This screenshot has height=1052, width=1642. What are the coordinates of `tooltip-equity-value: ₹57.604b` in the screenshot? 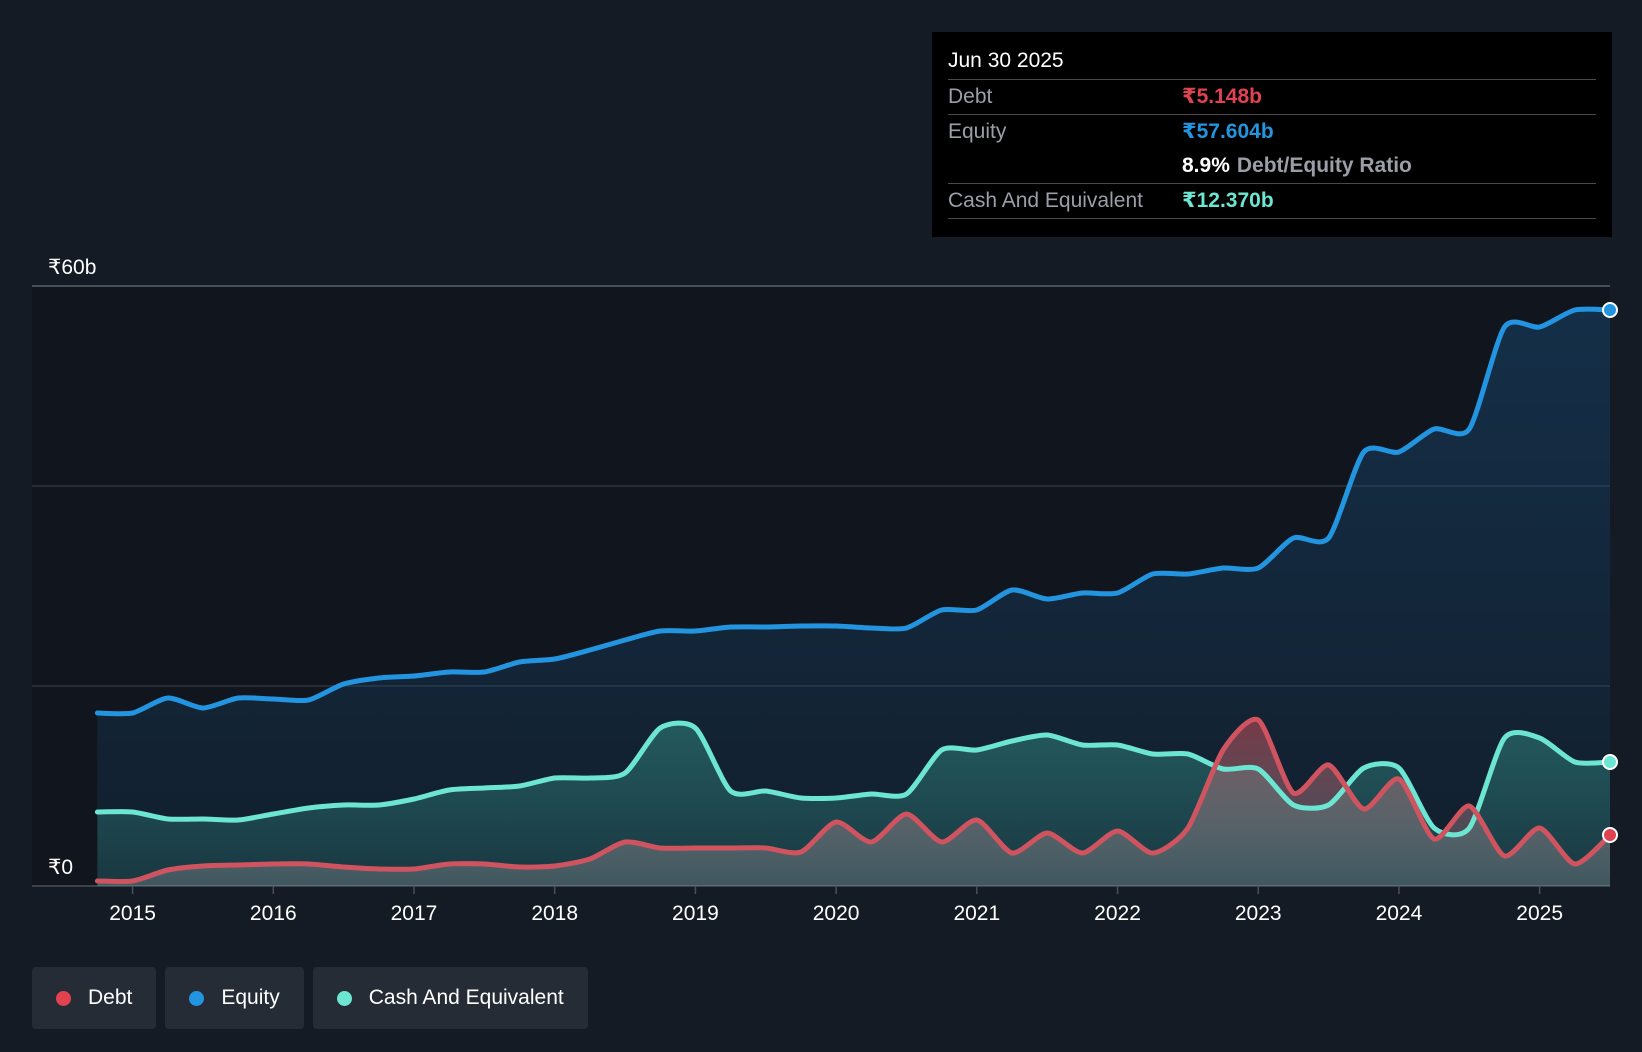 It's located at (1228, 131).